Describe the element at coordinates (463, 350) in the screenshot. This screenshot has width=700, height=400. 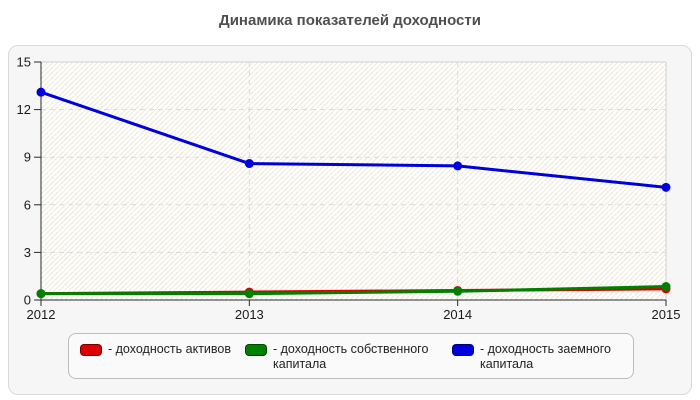
I see `legend-swatch-borrowed-blue` at that location.